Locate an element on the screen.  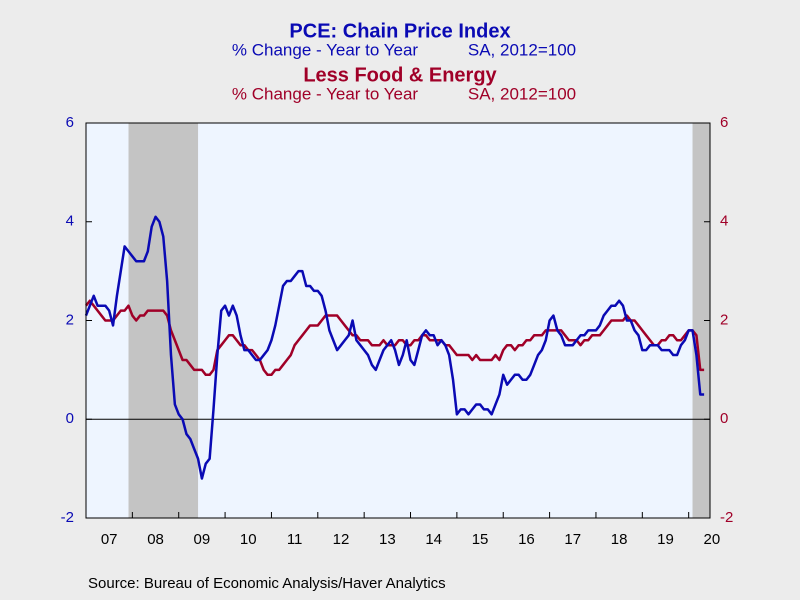
y-tick-label: 0 is located at coordinates (70, 418).